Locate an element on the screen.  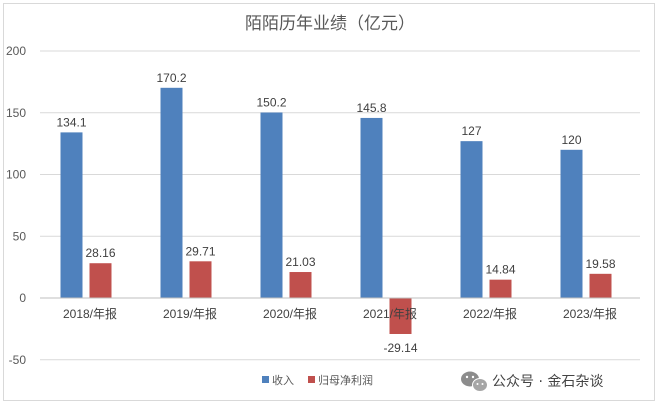
chart-title: 陌陌历年业绩（亿元） is located at coordinates (330, 24).